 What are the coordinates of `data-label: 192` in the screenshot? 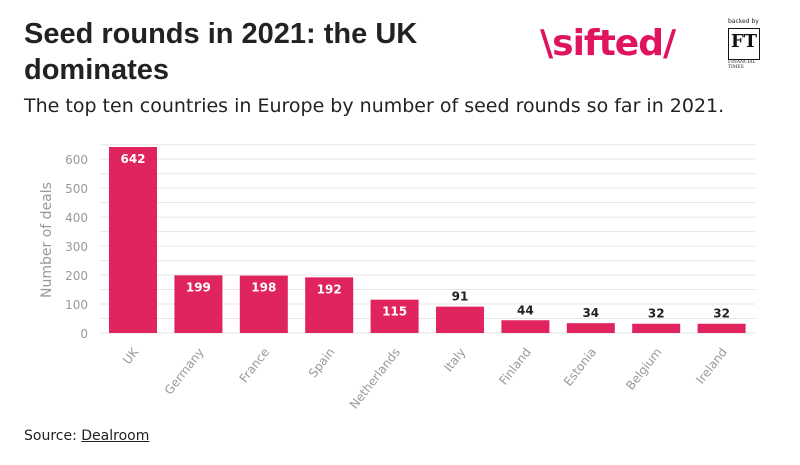 It's located at (329, 289).